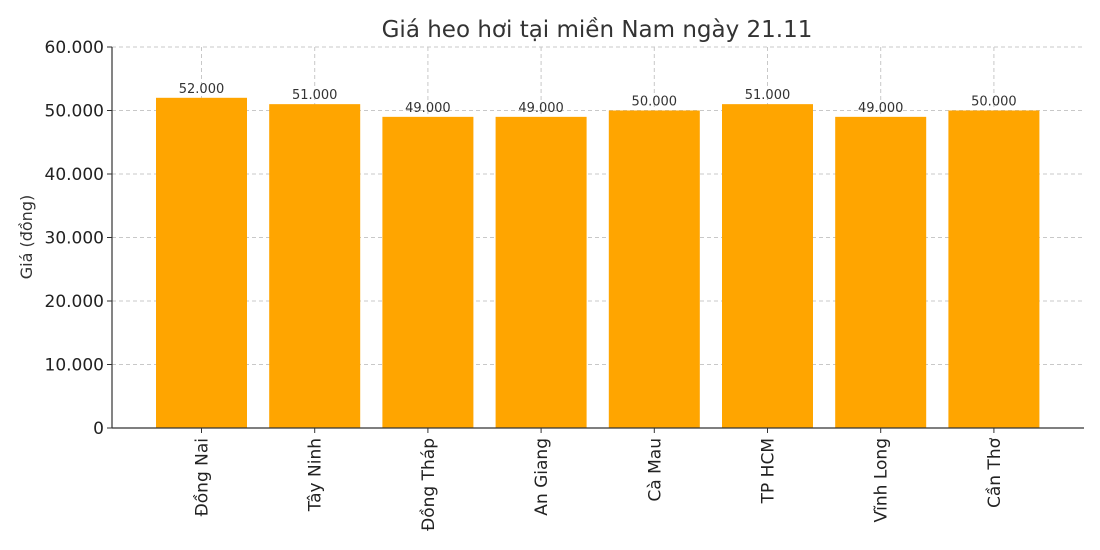 The height and width of the screenshot is (550, 1100). I want to click on x-tick-label: Cà Mau, so click(655, 470).